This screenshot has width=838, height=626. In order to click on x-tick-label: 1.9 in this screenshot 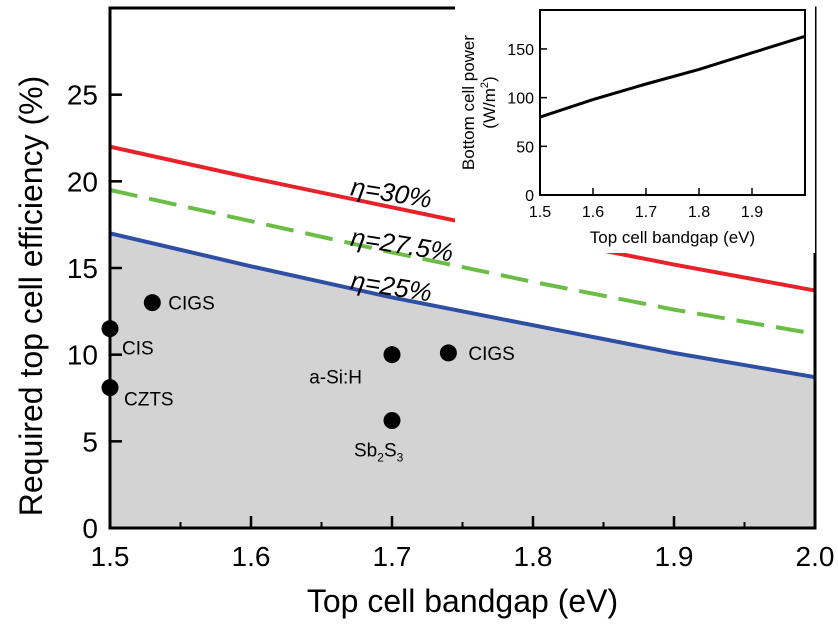, I will do `click(674, 556)`.